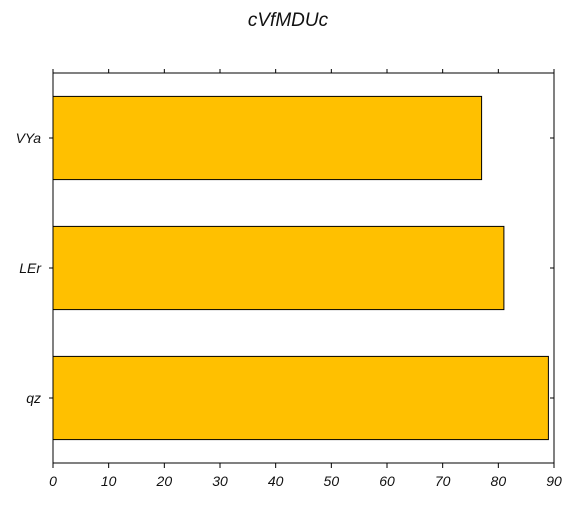 Image resolution: width=576 pixels, height=509 pixels. Describe the element at coordinates (443, 481) in the screenshot. I see `x-tick-label: 70` at that location.